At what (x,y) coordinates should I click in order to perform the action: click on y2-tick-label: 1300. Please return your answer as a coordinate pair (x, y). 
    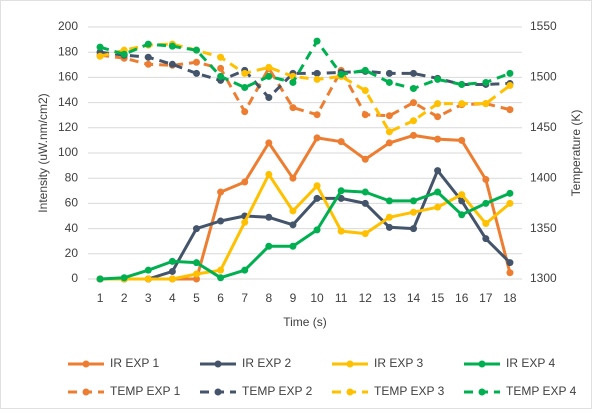
    Looking at the image, I should click on (543, 278).